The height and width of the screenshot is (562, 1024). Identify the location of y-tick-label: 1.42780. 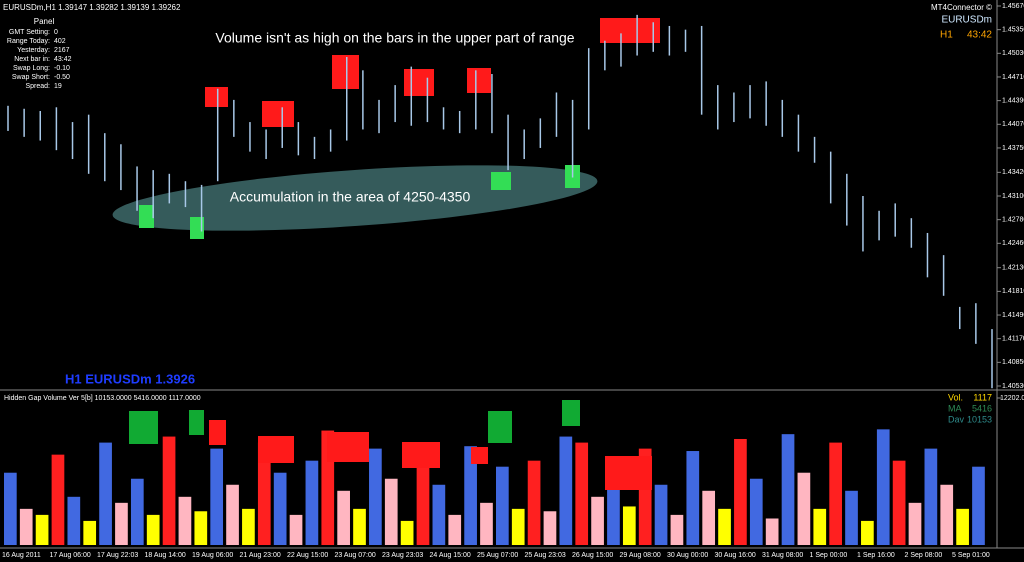
(1013, 220).